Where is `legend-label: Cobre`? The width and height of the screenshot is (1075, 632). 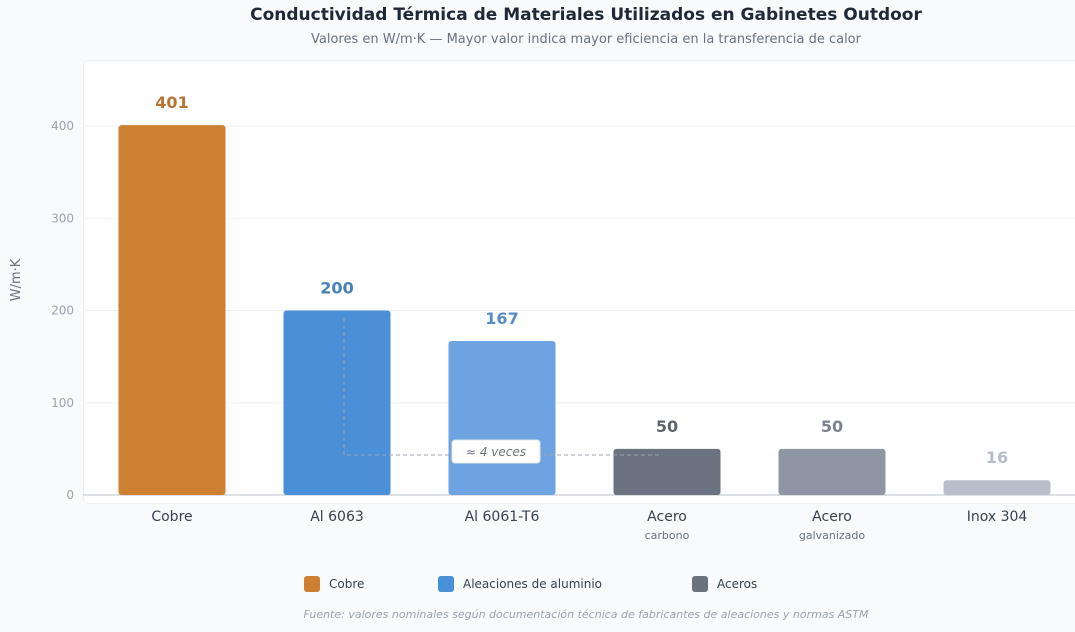 legend-label: Cobre is located at coordinates (347, 584).